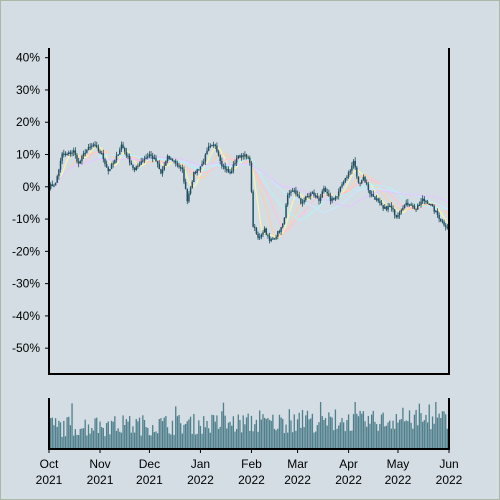  I want to click on y-tick-label: 40%, so click(28, 58).